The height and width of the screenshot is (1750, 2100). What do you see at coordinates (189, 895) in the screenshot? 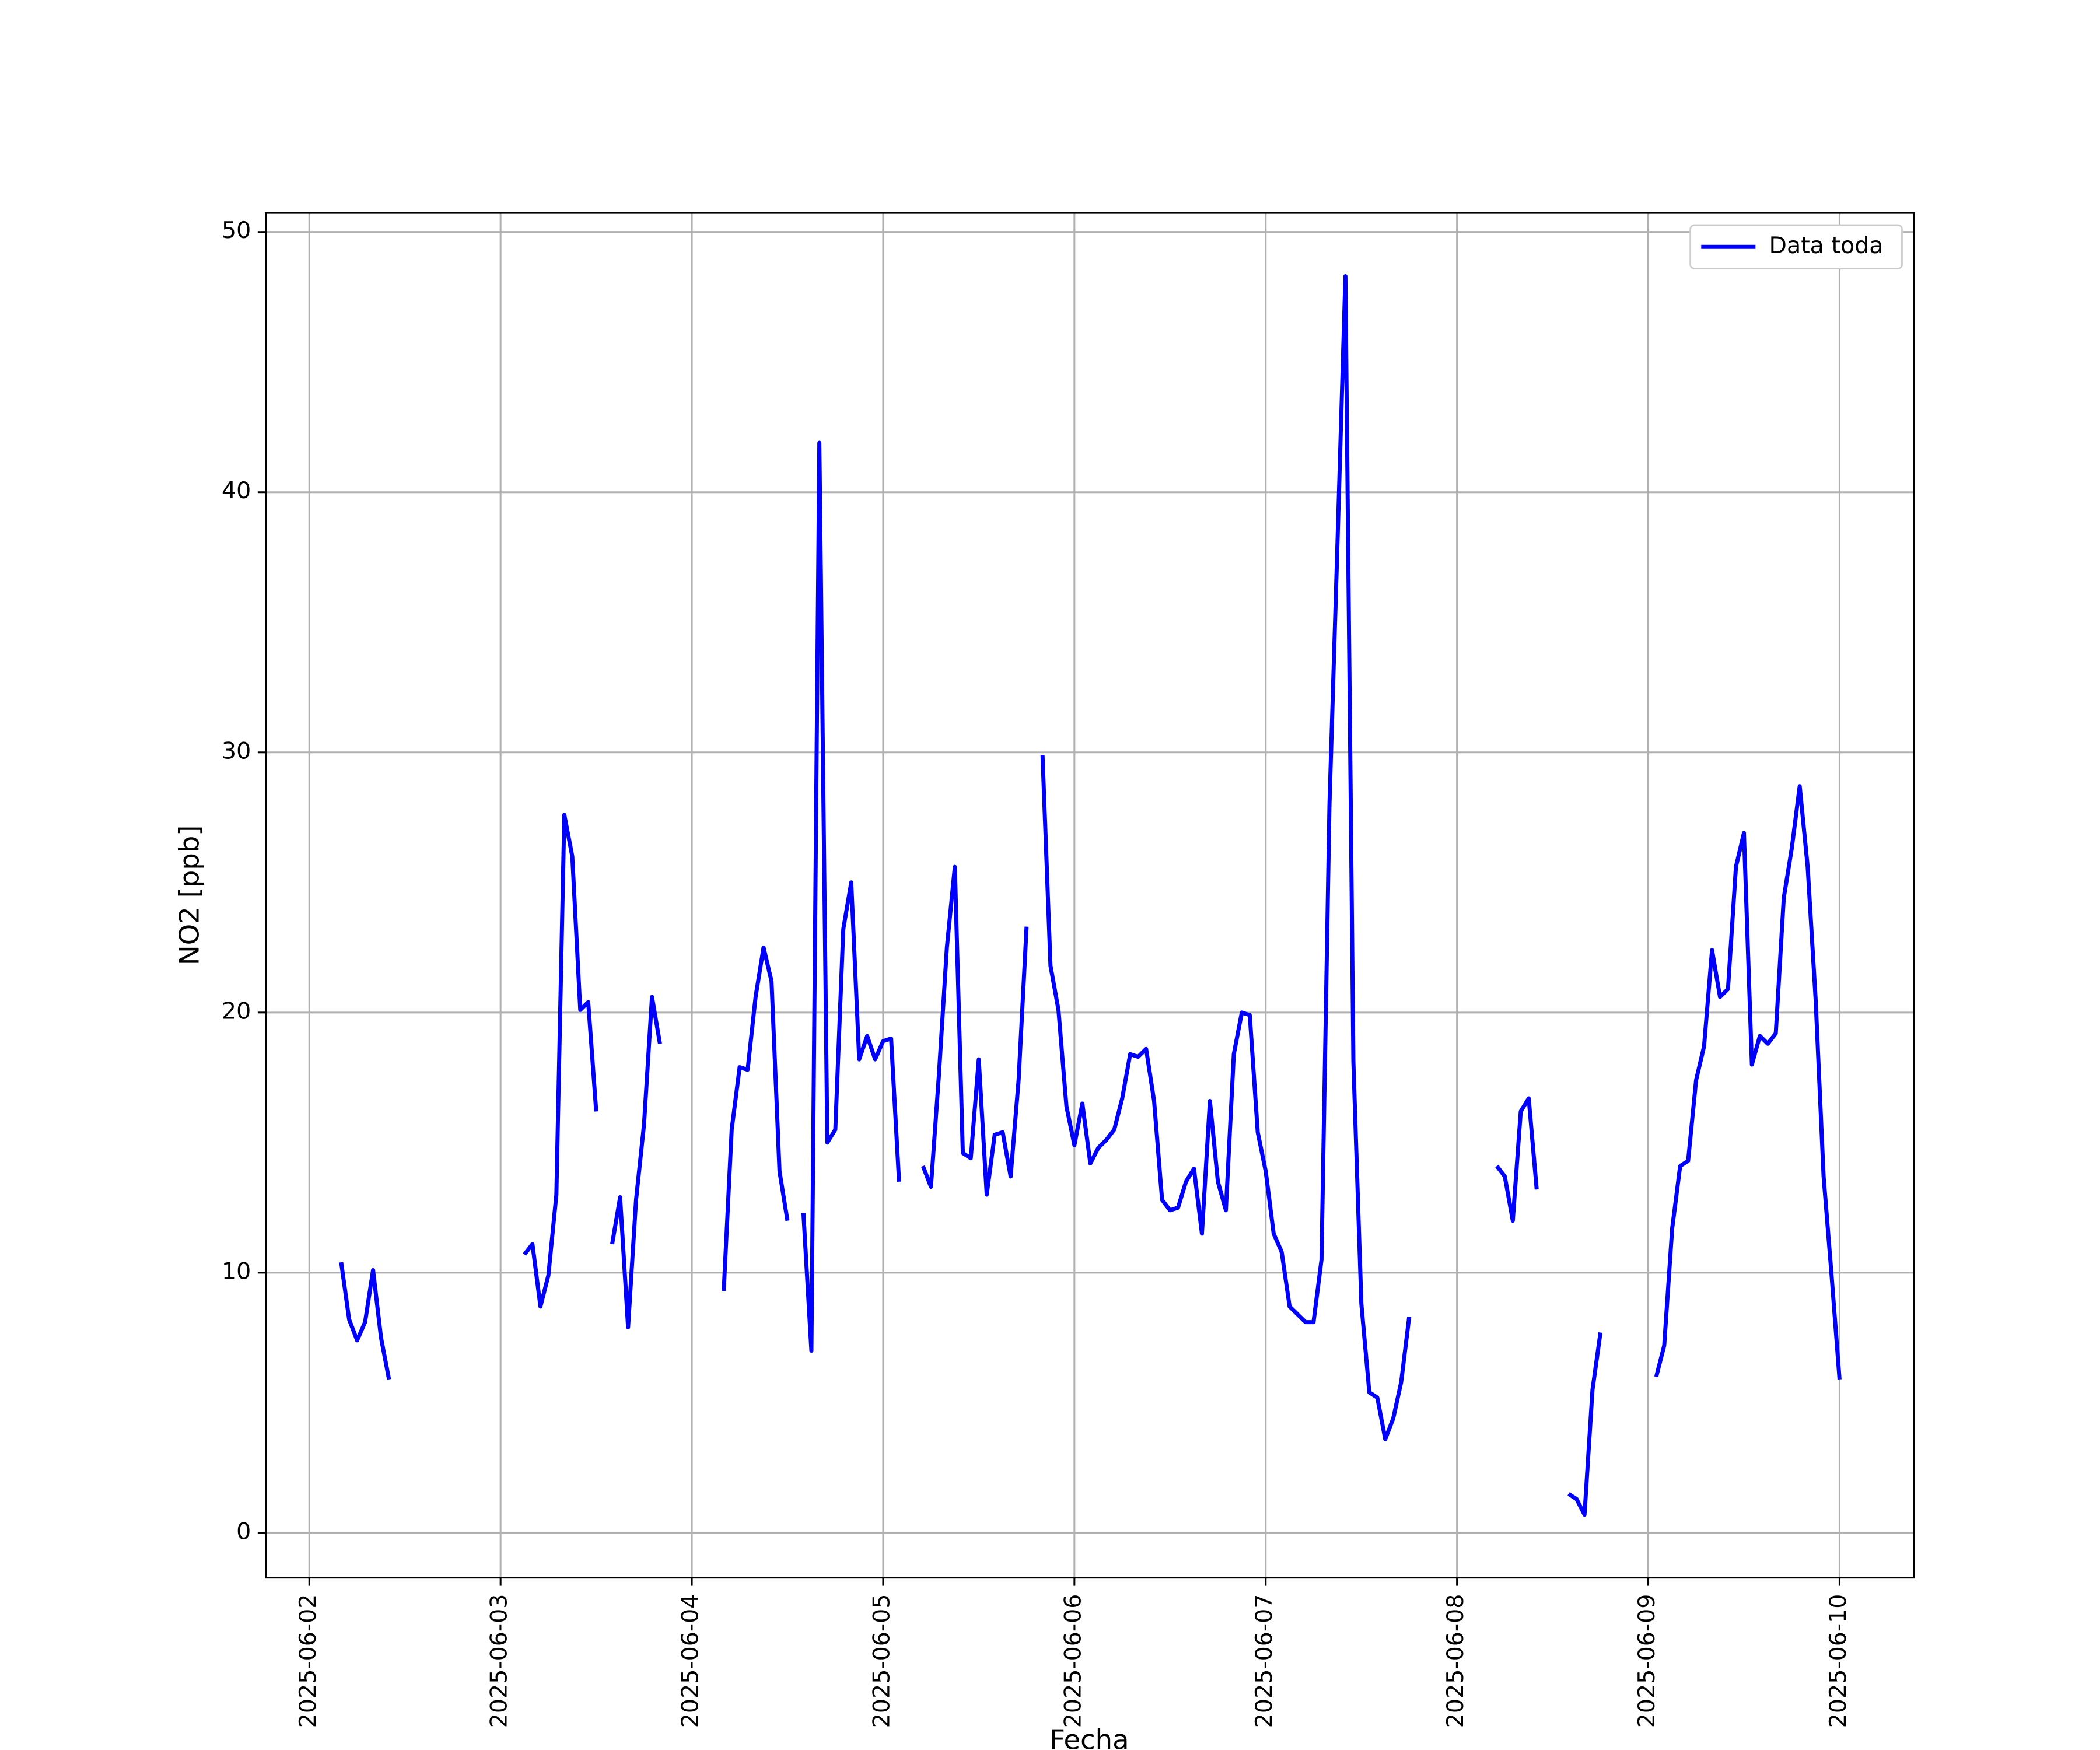
I see `y-axis-label: NO2 [ppb]` at bounding box center [189, 895].